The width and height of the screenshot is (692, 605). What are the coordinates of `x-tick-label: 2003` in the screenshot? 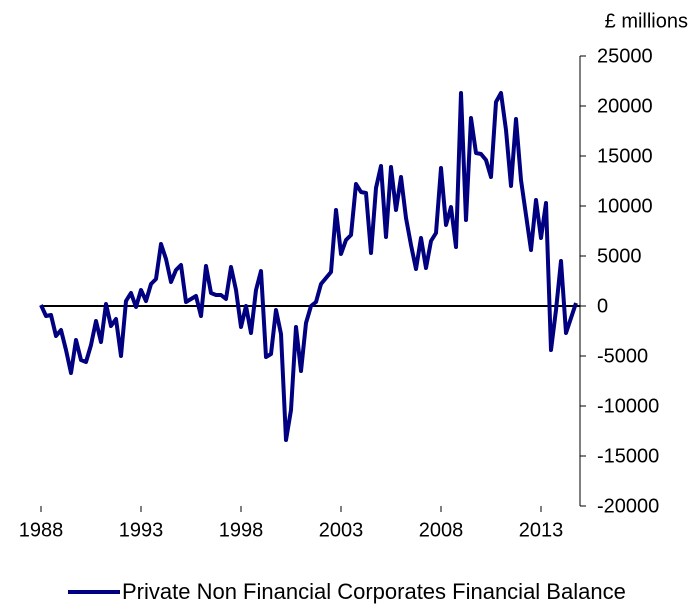 It's located at (341, 530).